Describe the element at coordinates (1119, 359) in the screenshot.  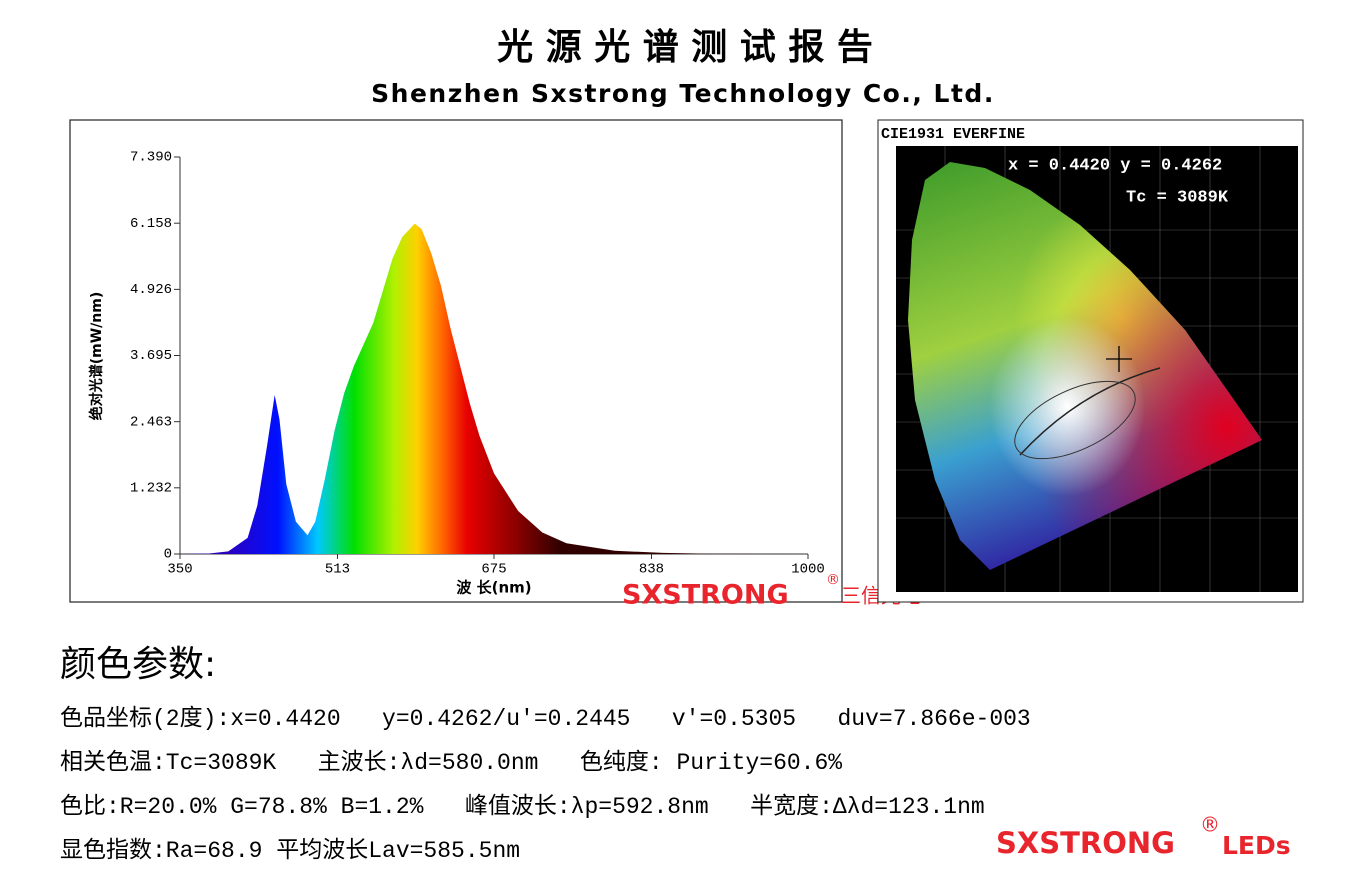
I see `cie-cross` at that location.